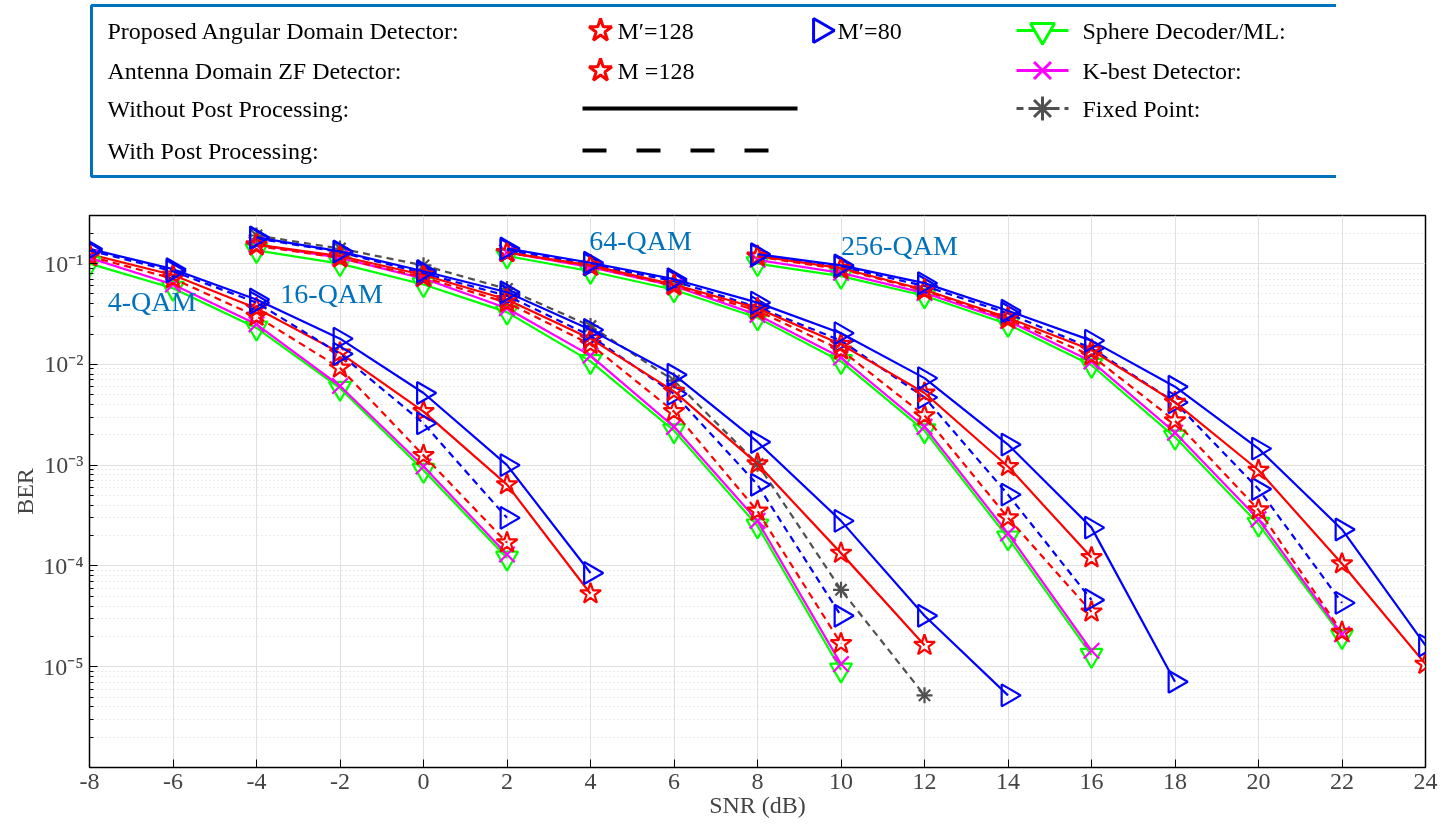 Image resolution: width=1454 pixels, height=829 pixels. What do you see at coordinates (1342, 780) in the screenshot?
I see `x-tick-label: 22` at bounding box center [1342, 780].